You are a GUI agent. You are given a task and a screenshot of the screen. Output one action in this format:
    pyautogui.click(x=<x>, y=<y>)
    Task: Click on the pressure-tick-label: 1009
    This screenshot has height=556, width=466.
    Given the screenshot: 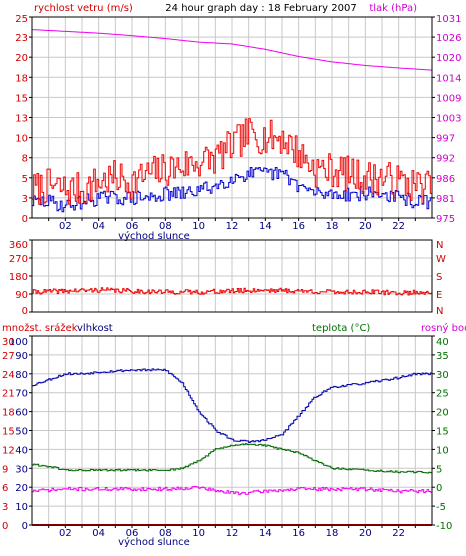 What is the action you would take?
    pyautogui.click(x=448, y=98)
    